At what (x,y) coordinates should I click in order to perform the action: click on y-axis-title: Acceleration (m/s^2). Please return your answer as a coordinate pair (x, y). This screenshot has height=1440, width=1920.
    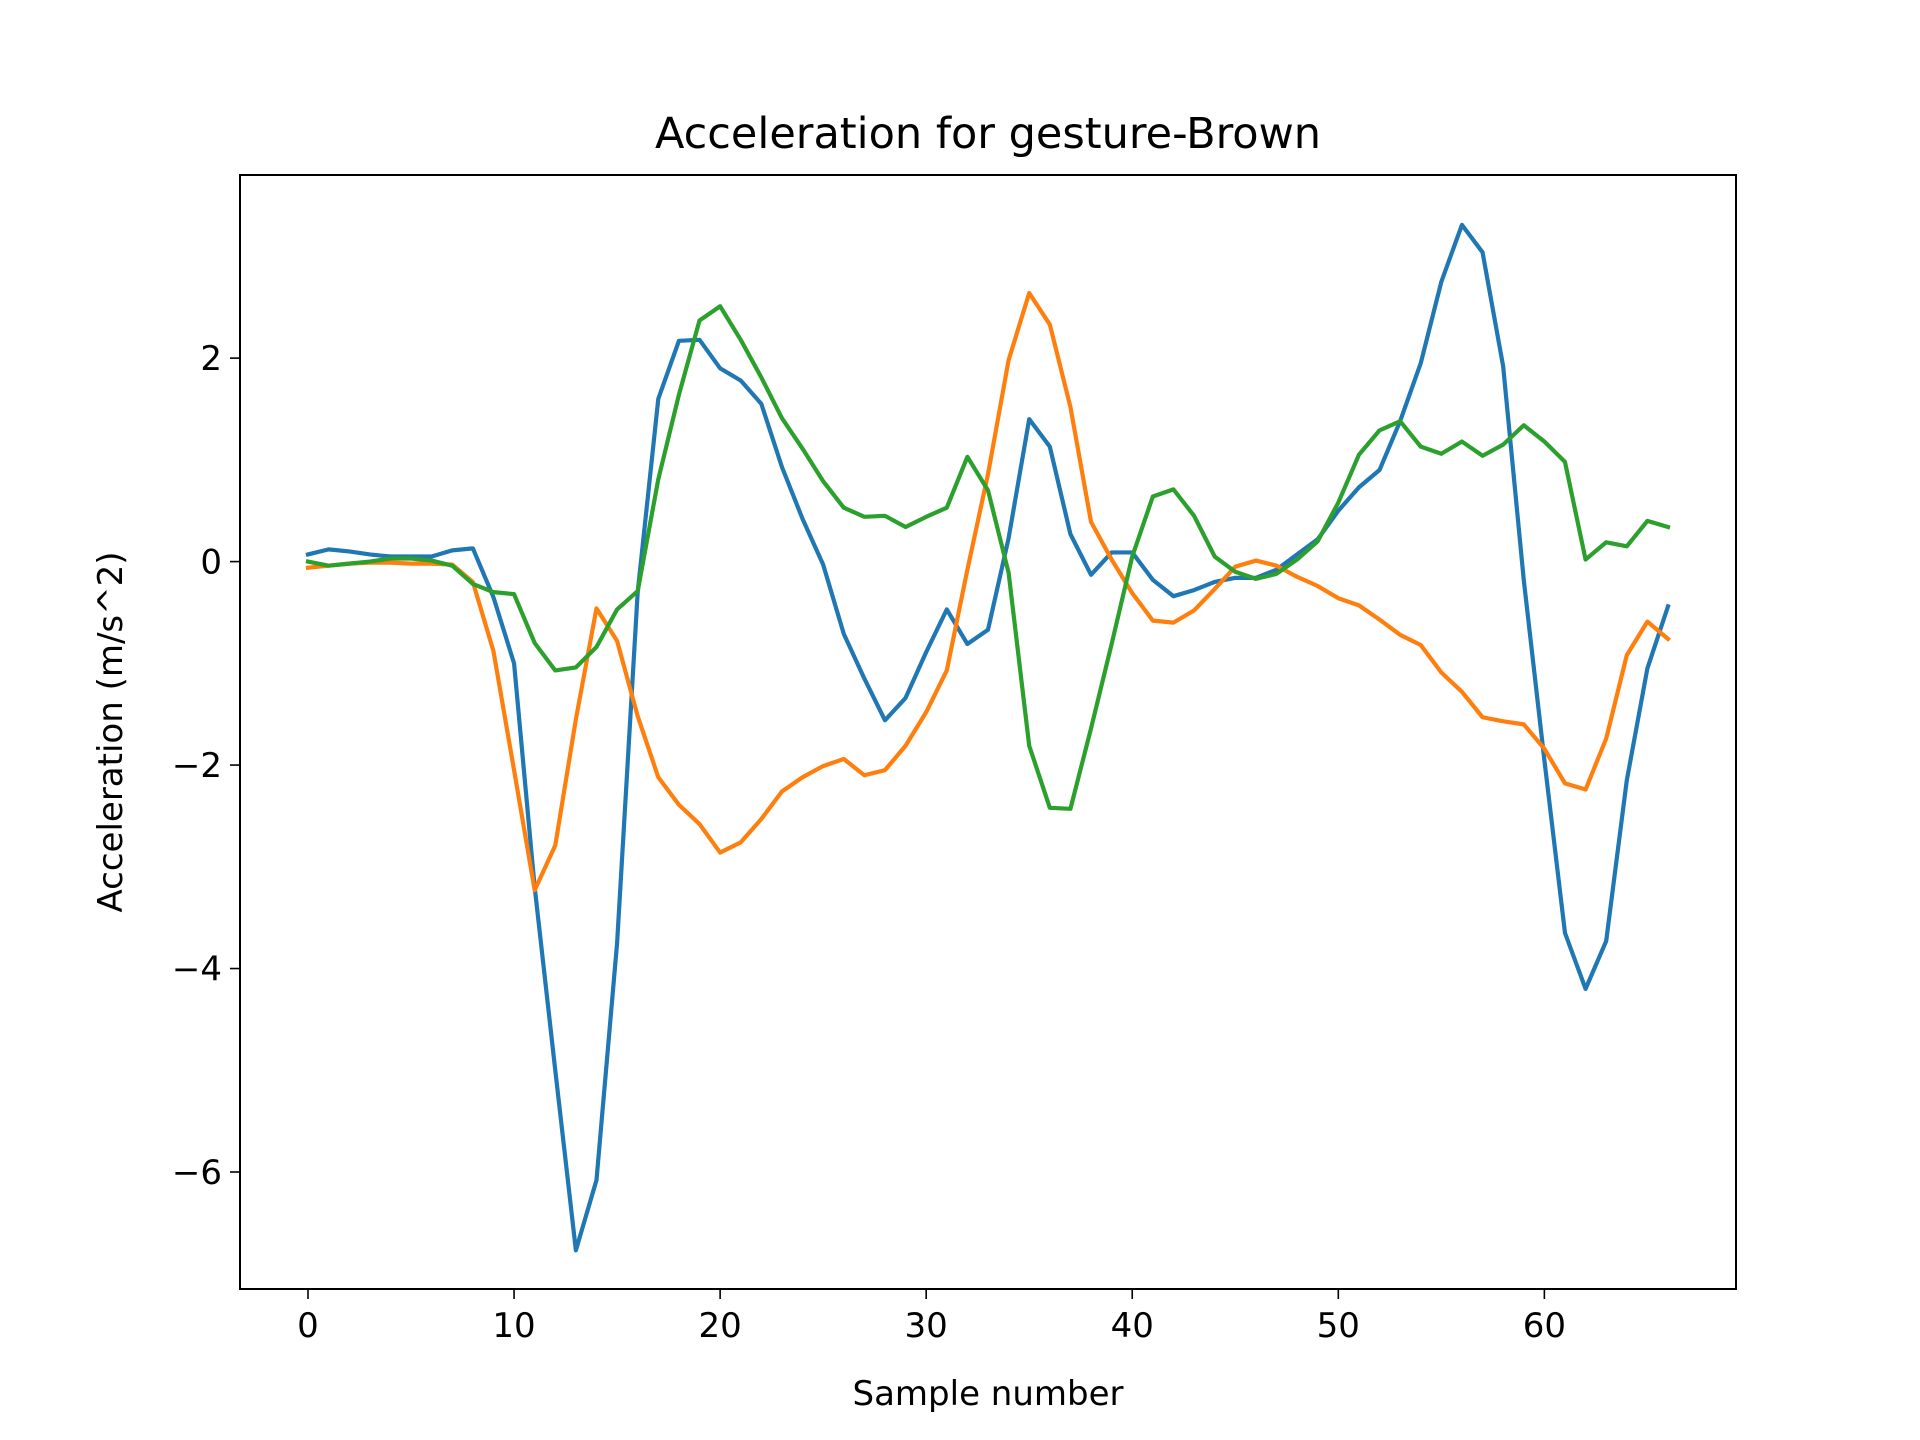
    Looking at the image, I should click on (111, 731).